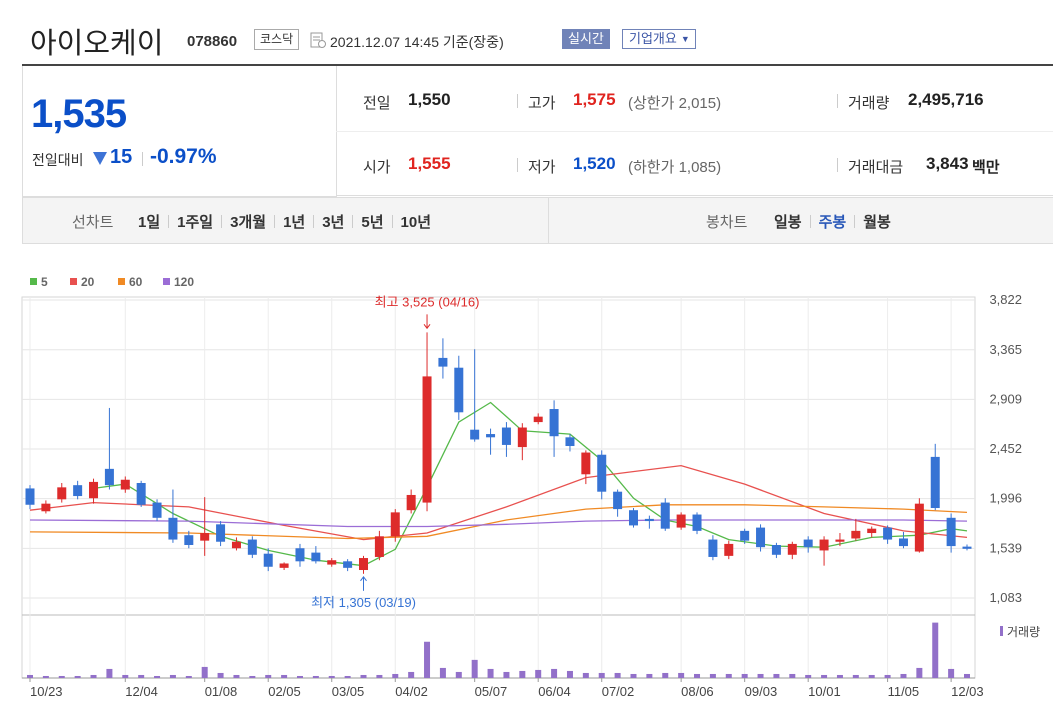  I want to click on tab: 5년, so click(372, 222).